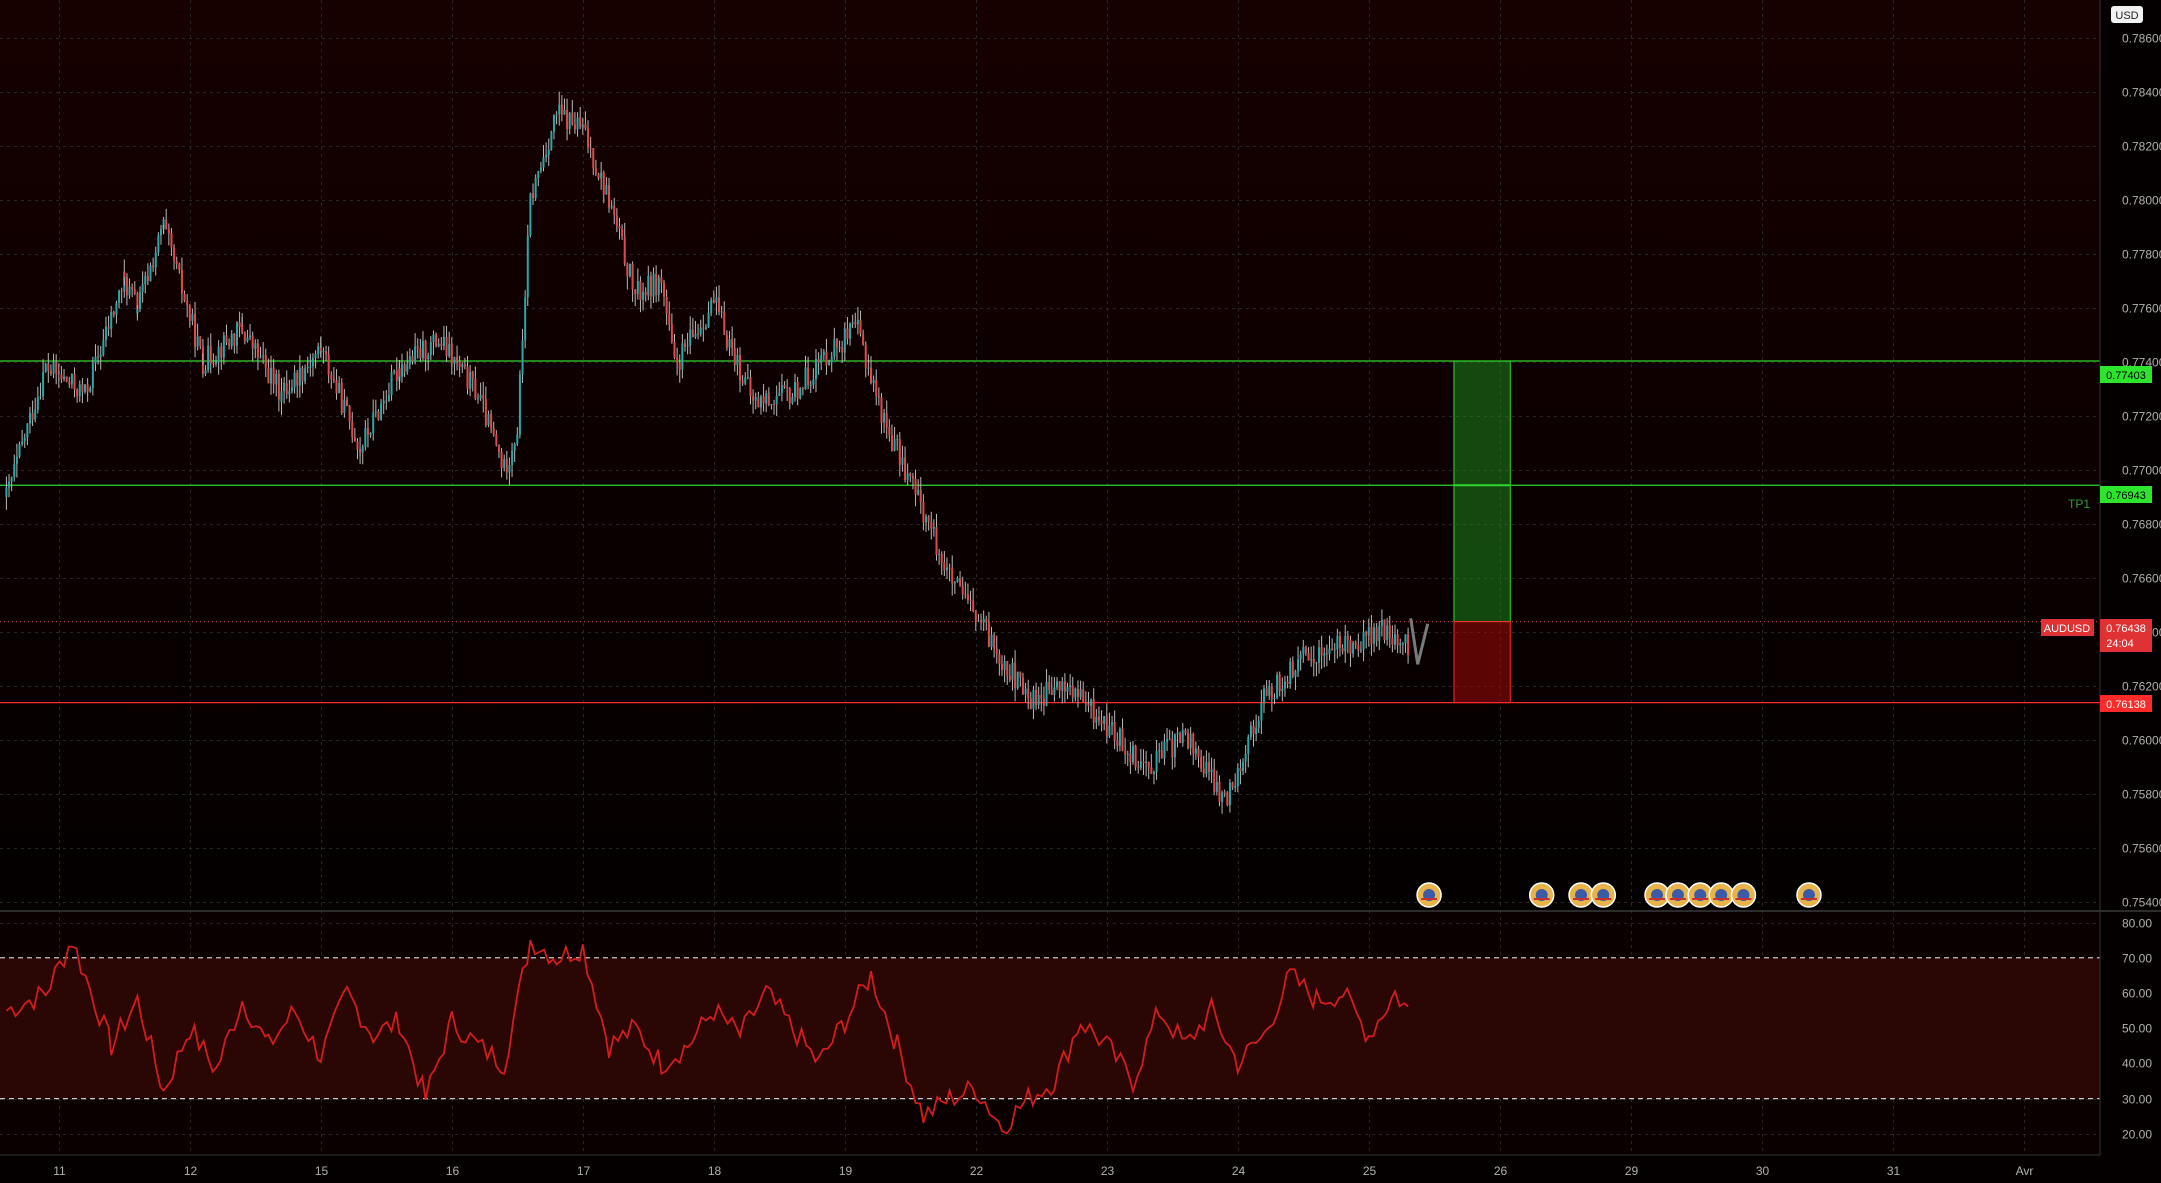 Image resolution: width=2161 pixels, height=1183 pixels. I want to click on x-tick-label: 26, so click(1501, 1171).